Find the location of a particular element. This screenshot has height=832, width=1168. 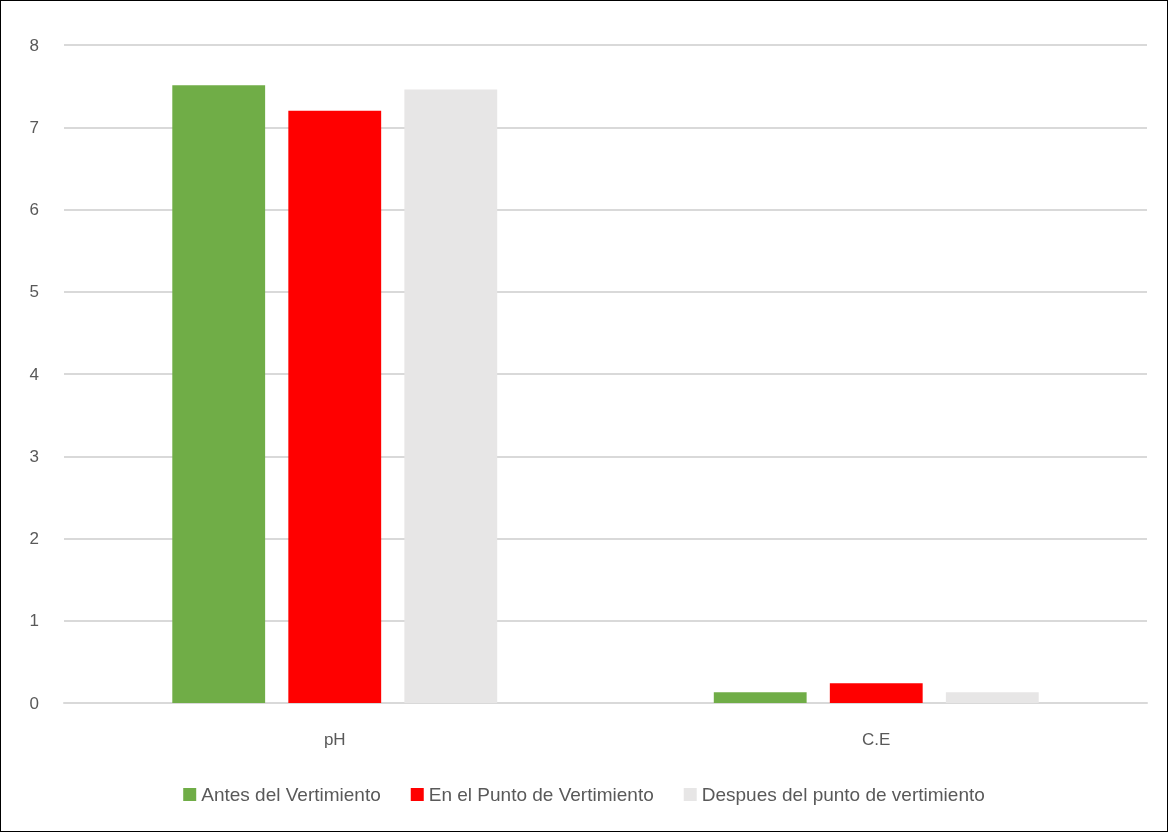

legend-label: Despues del punto de vertimiento is located at coordinates (843, 794).